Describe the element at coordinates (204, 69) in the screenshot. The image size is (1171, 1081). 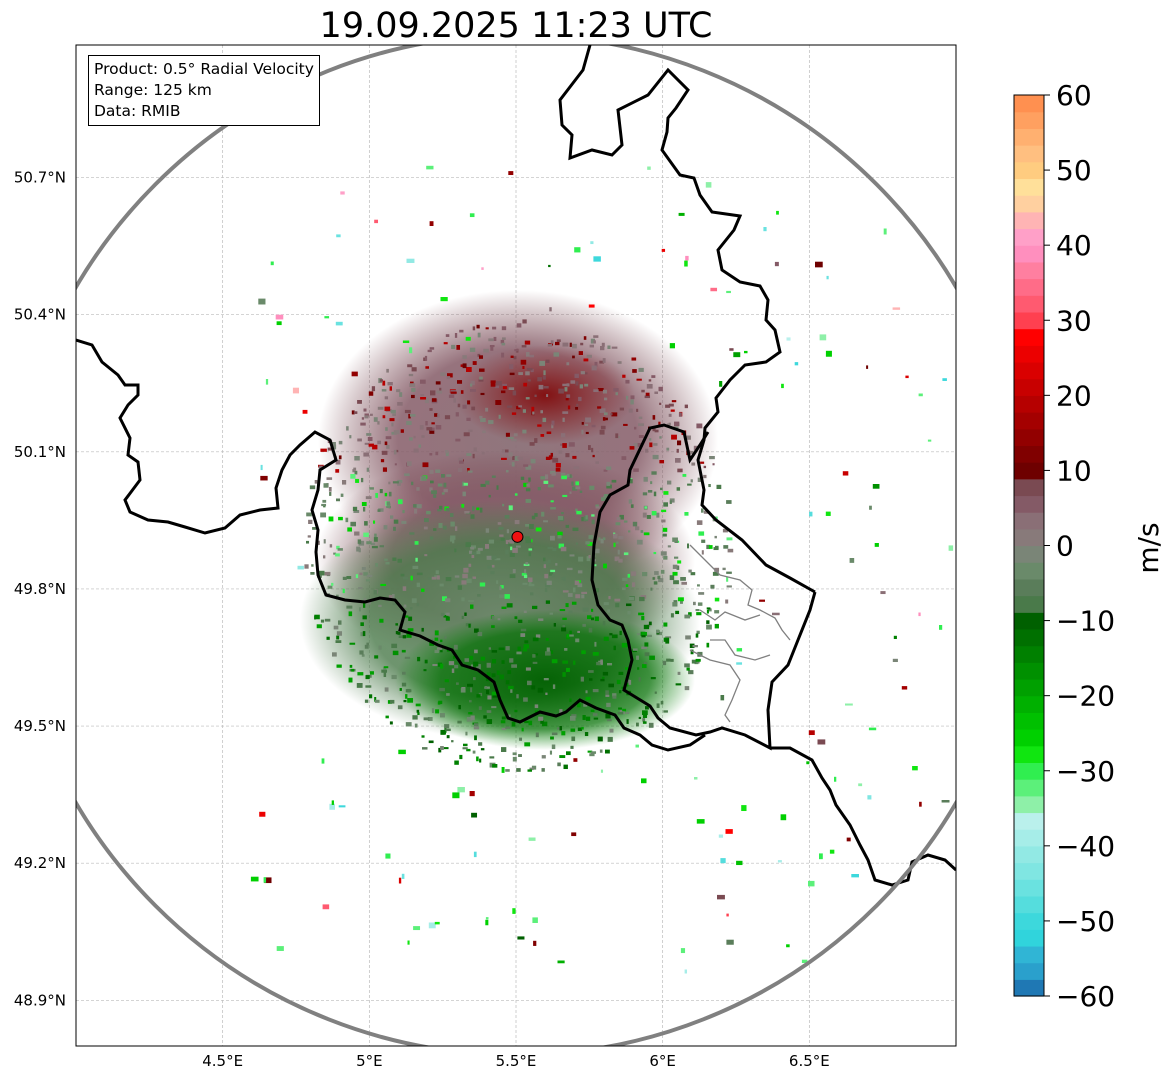
I see `product-label: Product: 0.5° Radial Velocity` at that location.